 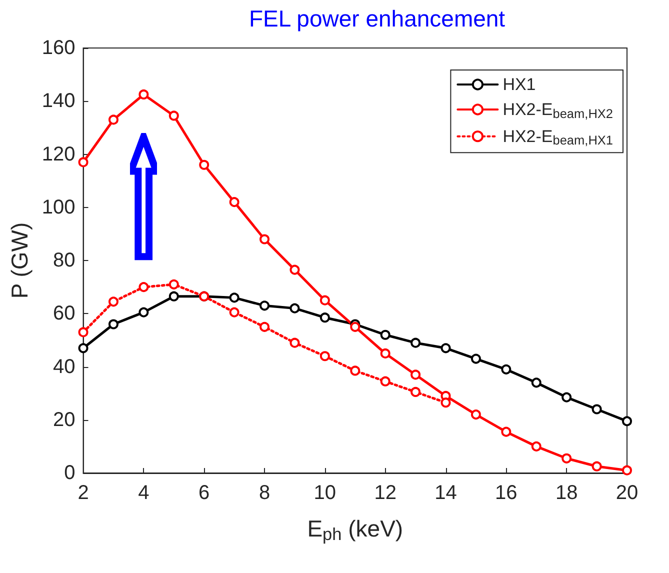 I want to click on y-tick-label: 20, so click(x=64, y=419).